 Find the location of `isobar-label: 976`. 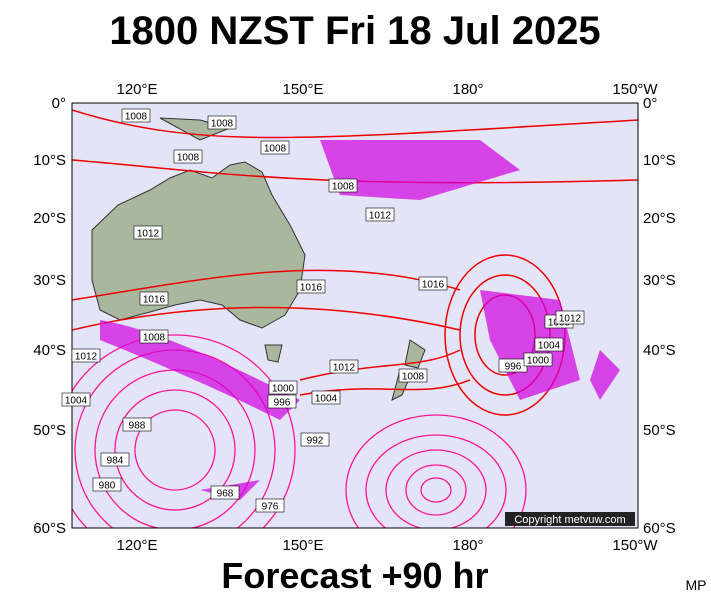

isobar-label: 976 is located at coordinates (270, 507).